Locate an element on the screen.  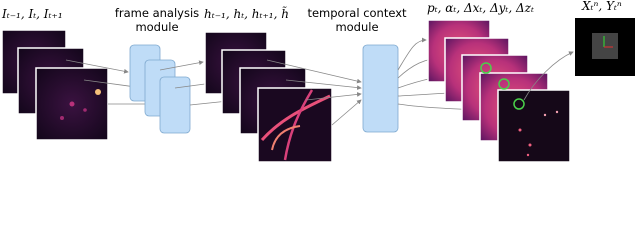
features-label: hₜ₋₁, hₜ, hₜ₊₁, h̃ is located at coordinates (246, 13).